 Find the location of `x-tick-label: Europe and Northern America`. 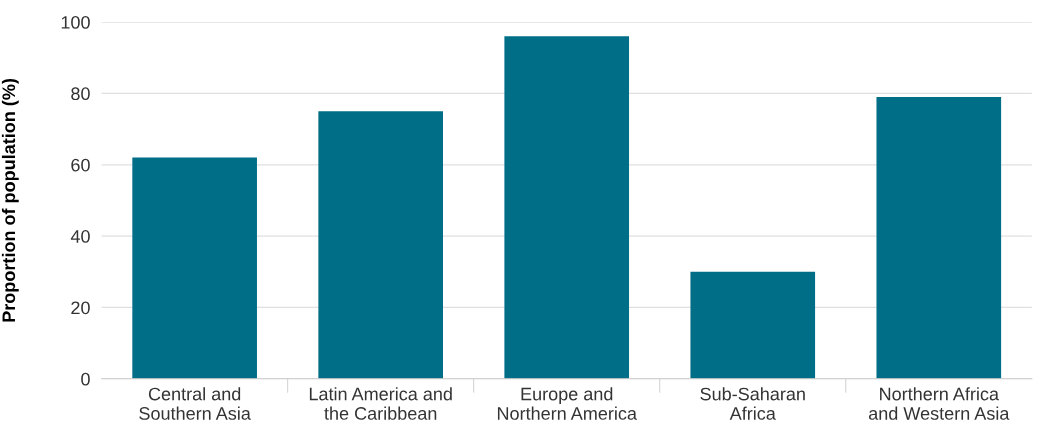

x-tick-label: Europe and Northern America is located at coordinates (567, 403).